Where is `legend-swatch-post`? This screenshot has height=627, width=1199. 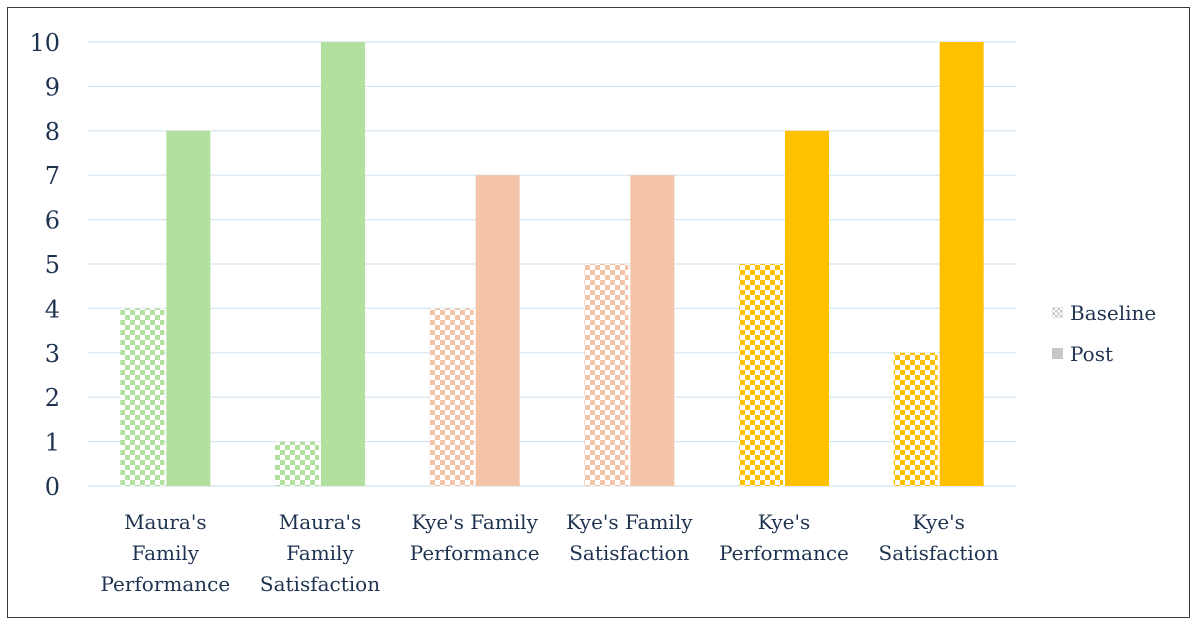
legend-swatch-post is located at coordinates (1057, 353).